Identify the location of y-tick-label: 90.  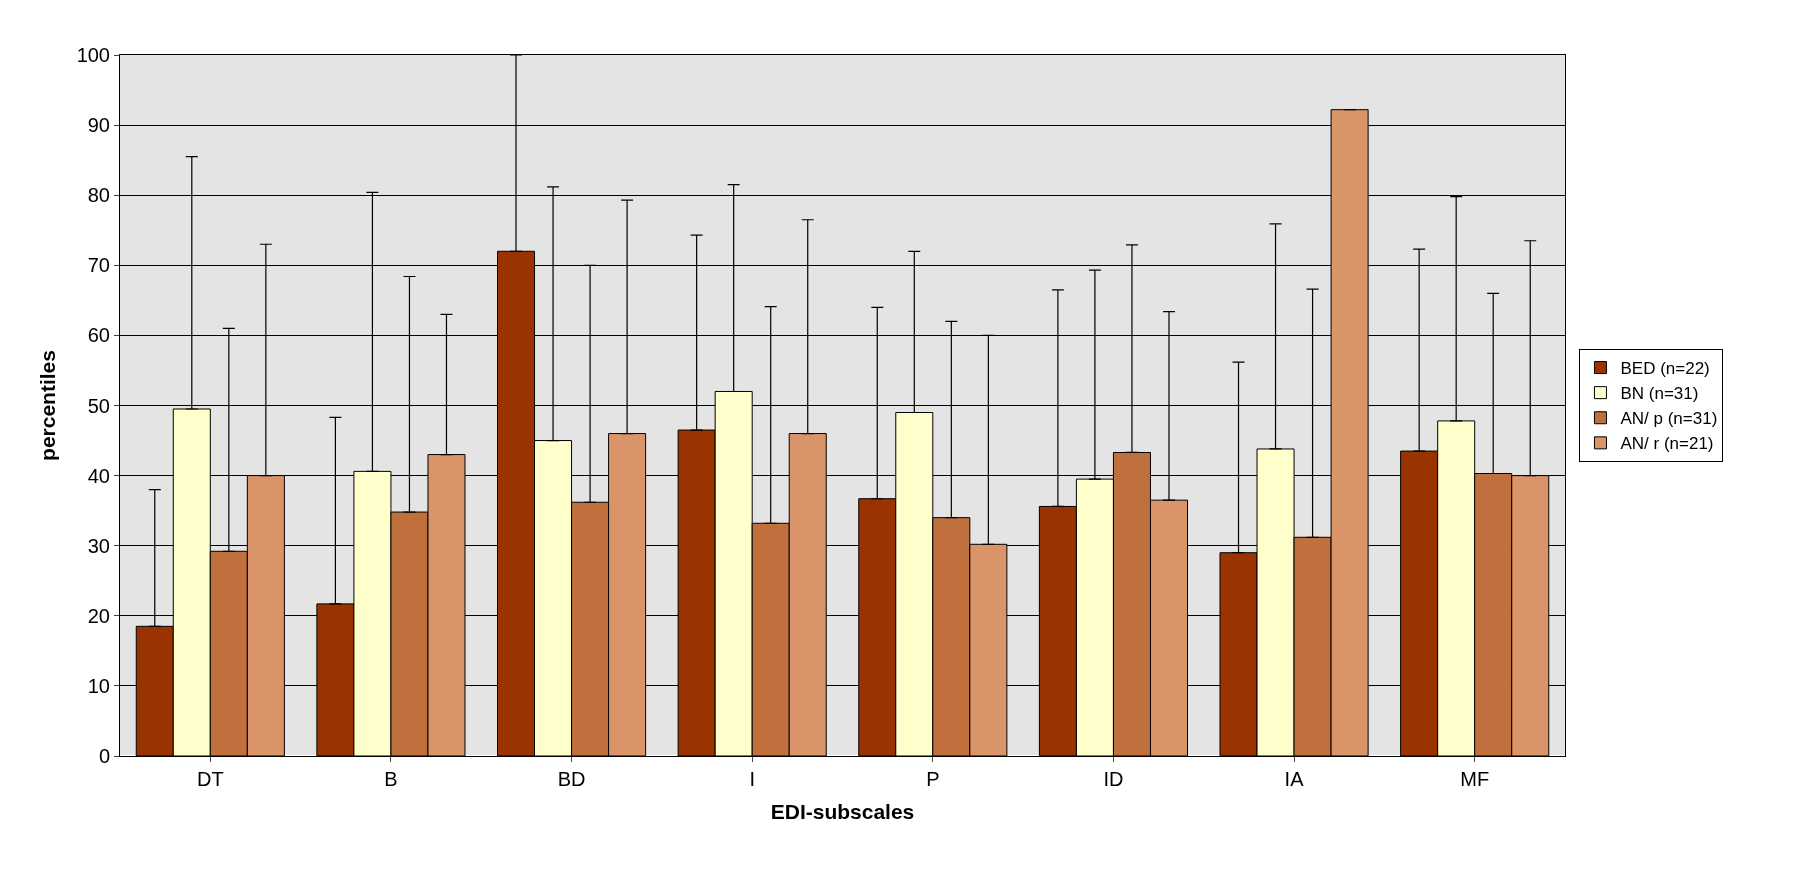
(98, 125).